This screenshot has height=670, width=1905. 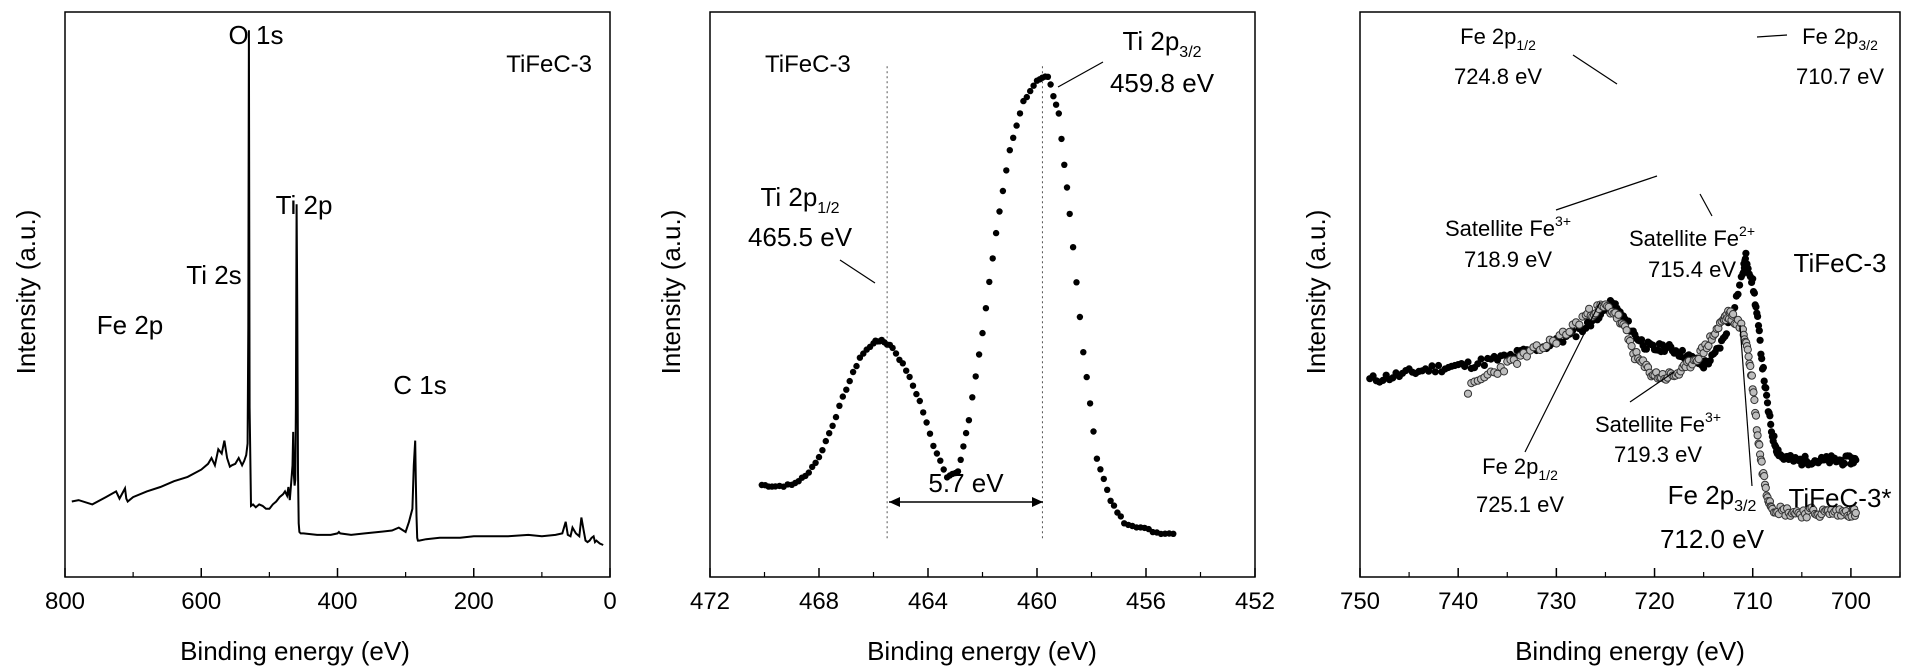 I want to click on fe2p-xaxis-label: Binding energy (eV), so click(x=1630, y=651).